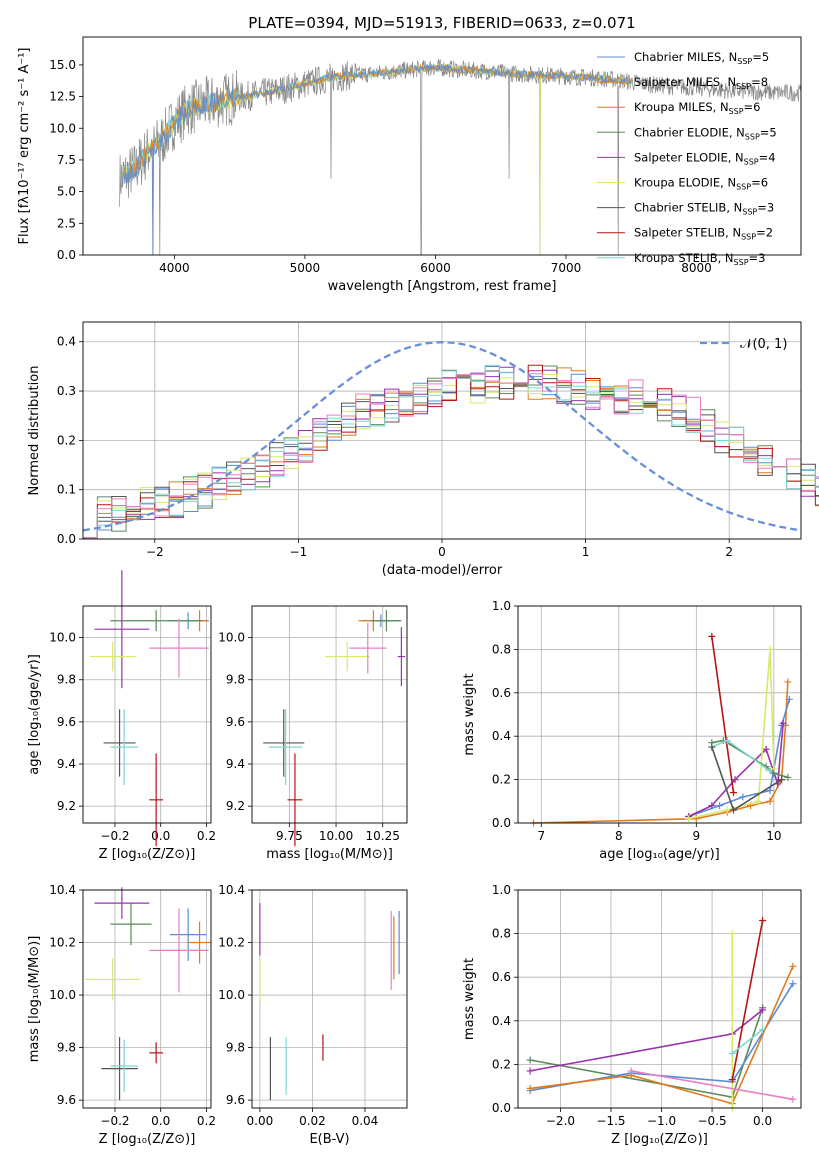  Describe the element at coordinates (711, 1121) in the screenshot. I see `x-tick-label: −0.5` at that location.